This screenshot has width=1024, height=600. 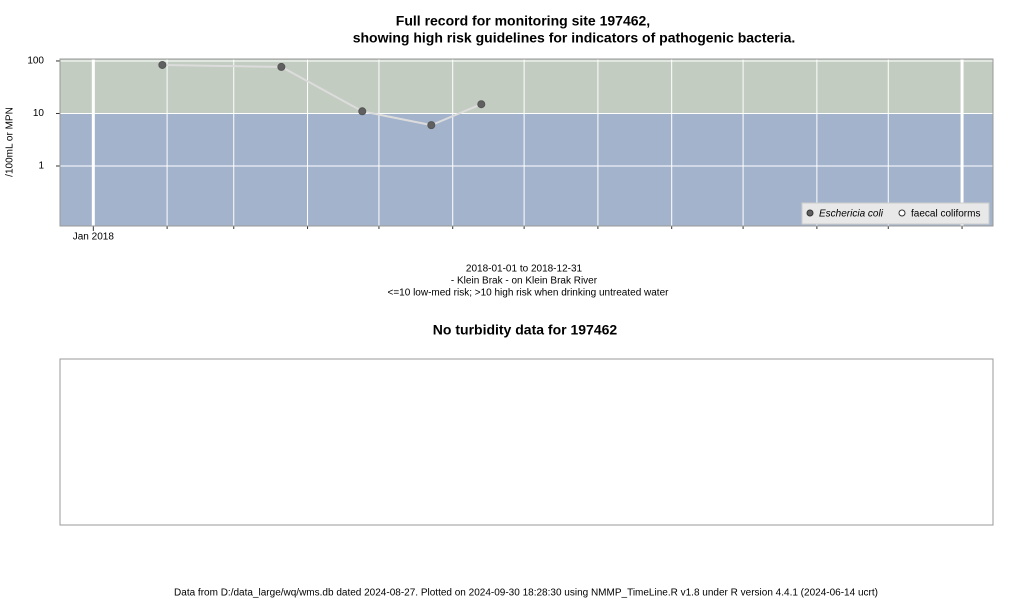 I want to click on legend-label: Eschericia coli, so click(x=851, y=214).